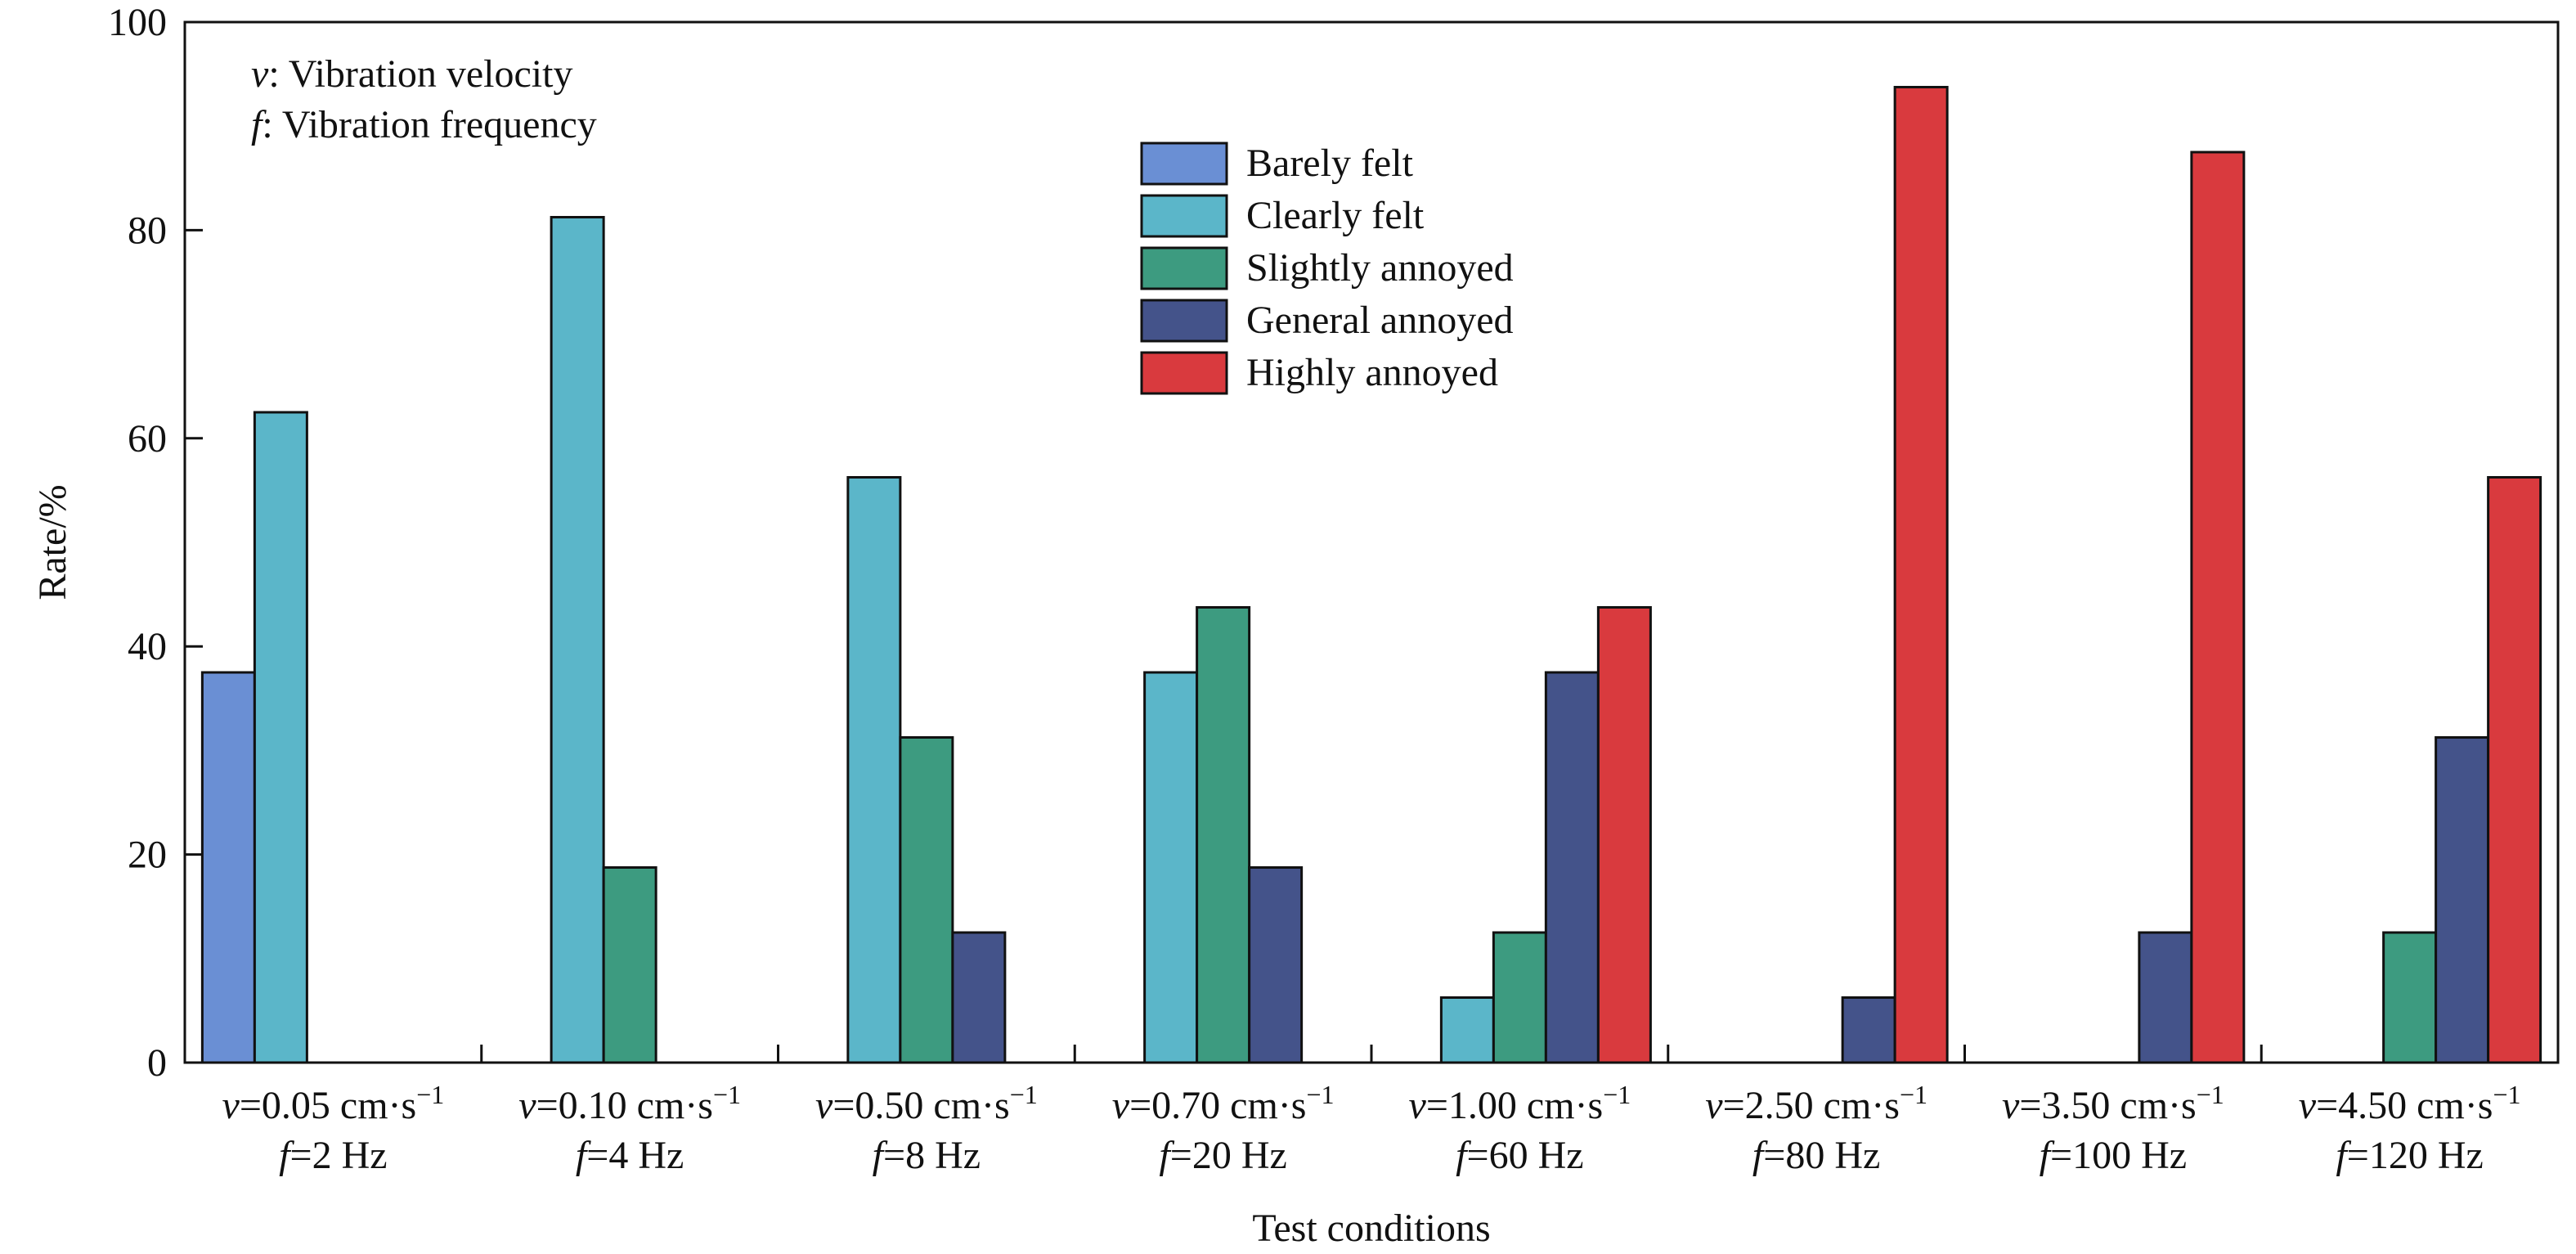 Image resolution: width=2576 pixels, height=1254 pixels. Describe the element at coordinates (328, 1105) in the screenshot. I see `velocity-value: =0.05 cm·s` at that location.